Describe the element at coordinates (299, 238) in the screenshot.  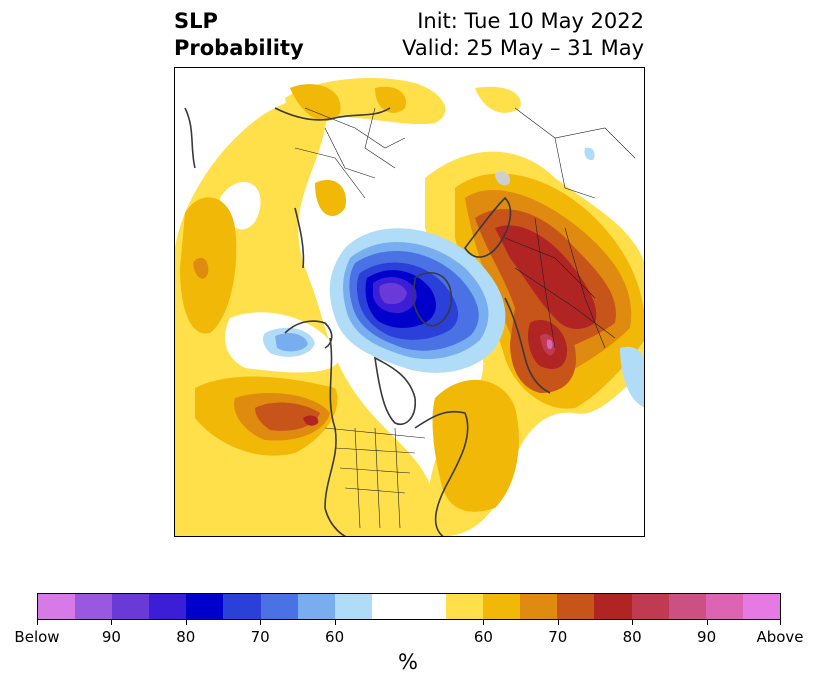
I see `coastline-japan` at that location.